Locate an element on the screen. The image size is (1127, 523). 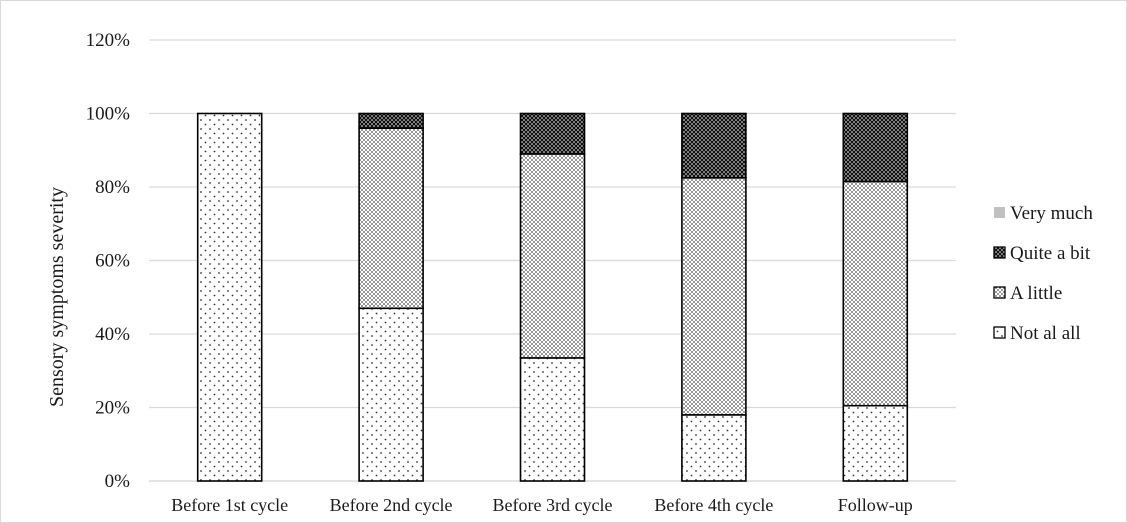
legend-label: Not al all is located at coordinates (1045, 333).